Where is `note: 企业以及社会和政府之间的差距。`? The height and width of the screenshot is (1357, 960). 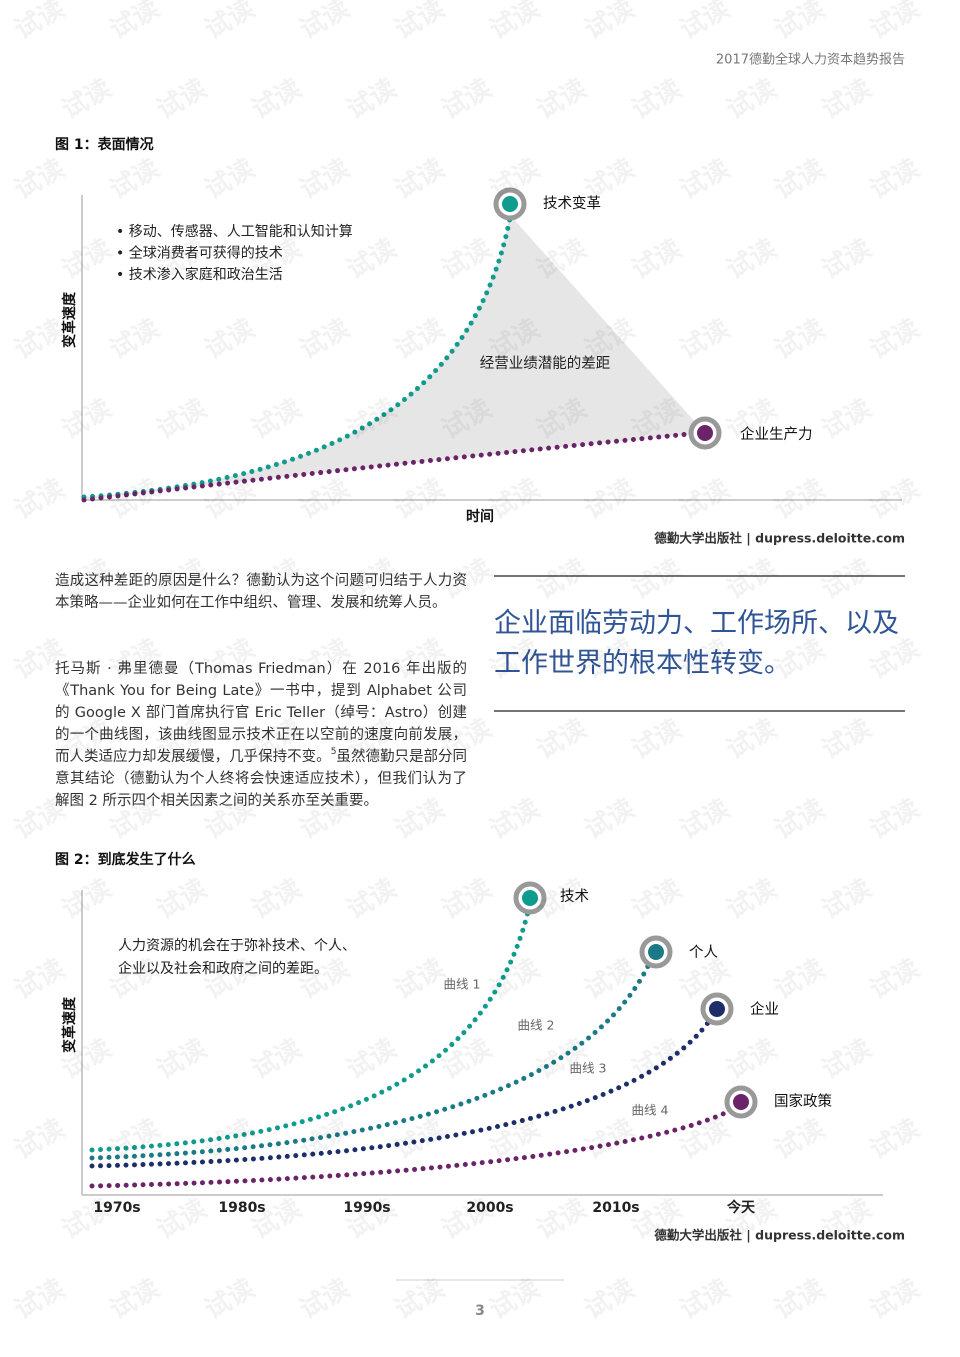 note: 企业以及社会和政府之间的差距。 is located at coordinates (223, 968).